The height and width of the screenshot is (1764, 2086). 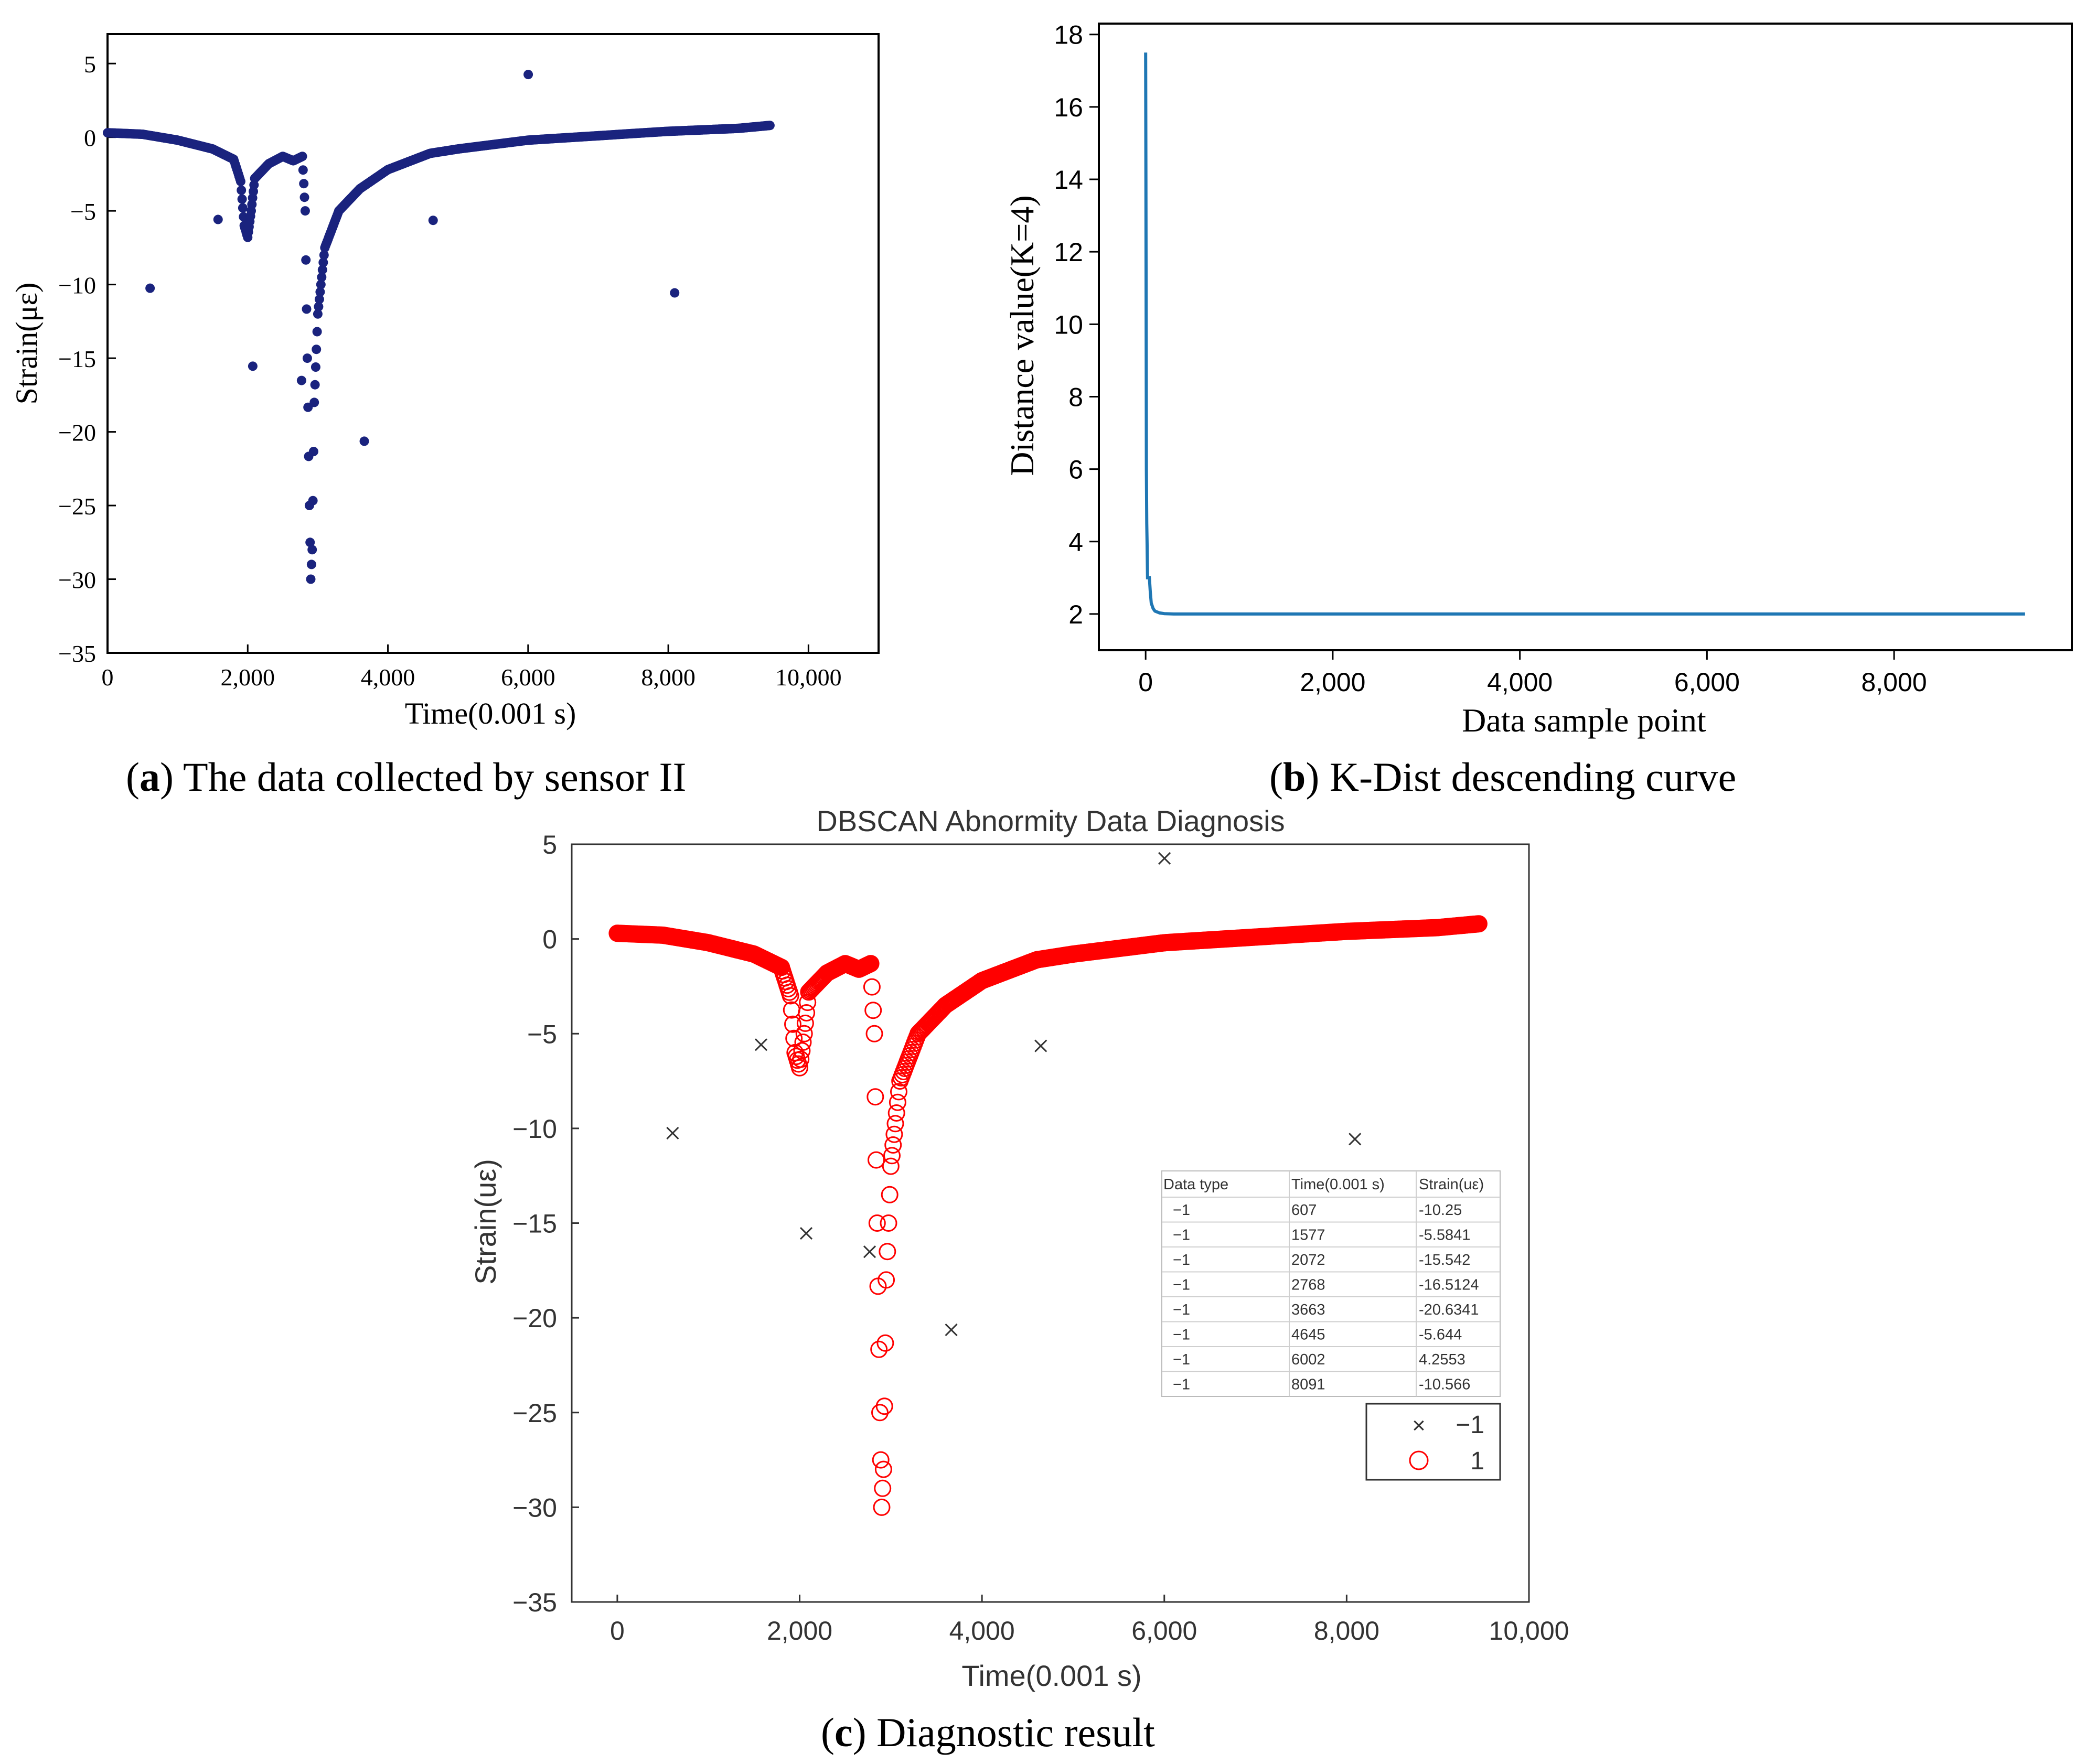 What do you see at coordinates (1308, 1285) in the screenshot?
I see `table-cell: 2768` at bounding box center [1308, 1285].